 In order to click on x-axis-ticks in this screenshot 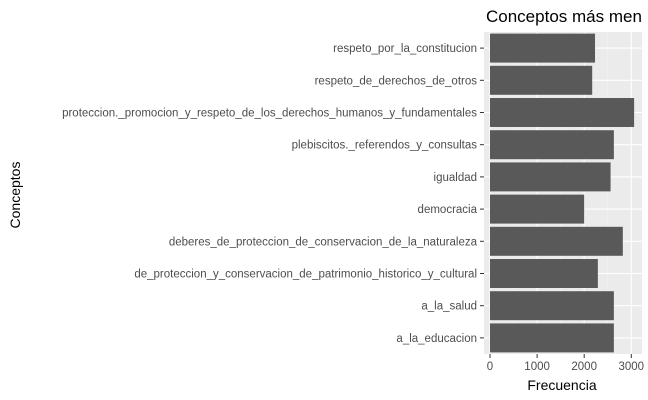, I will do `click(560, 356)`.